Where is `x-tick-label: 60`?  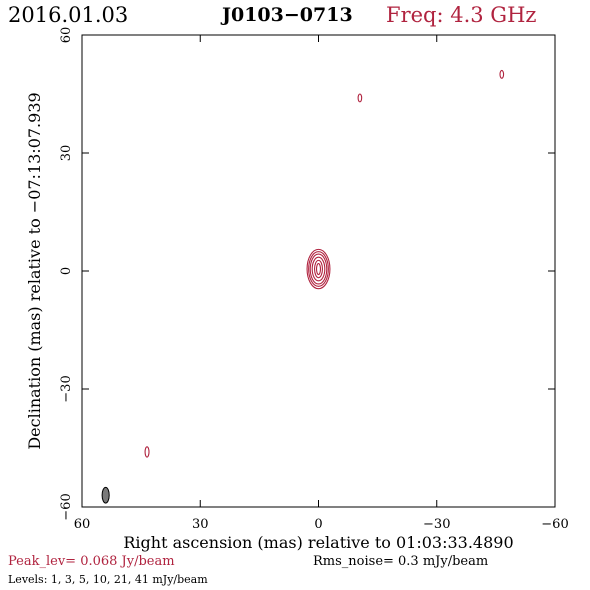 x-tick-label: 60 is located at coordinates (82, 524).